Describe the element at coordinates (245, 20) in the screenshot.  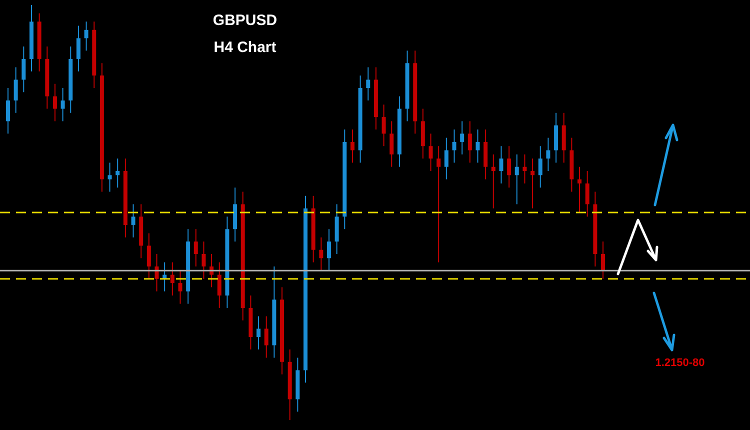
I see `text: GBPUSD` at that location.